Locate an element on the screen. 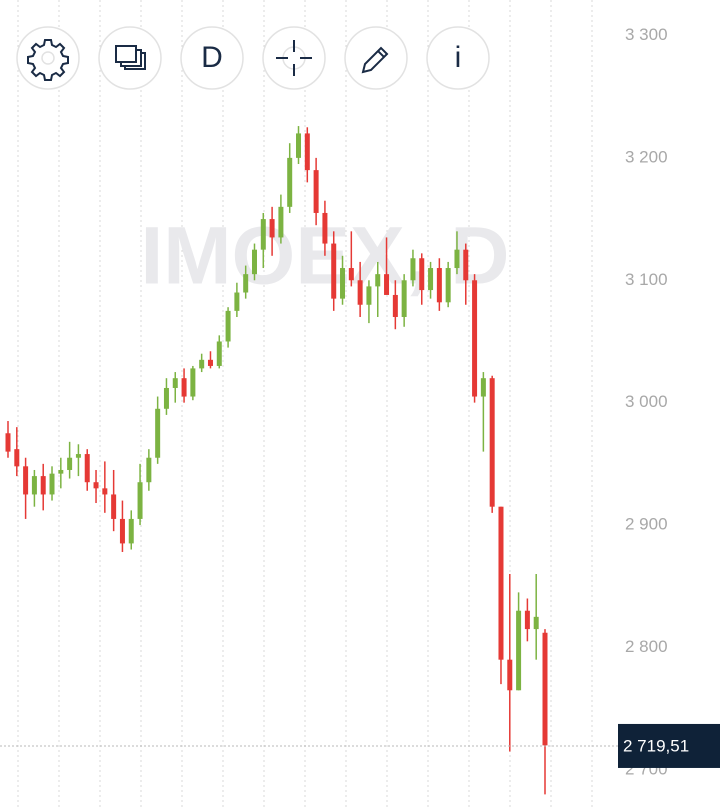 This screenshot has width=720, height=809. y-tick-label: 3 300 is located at coordinates (646, 34).